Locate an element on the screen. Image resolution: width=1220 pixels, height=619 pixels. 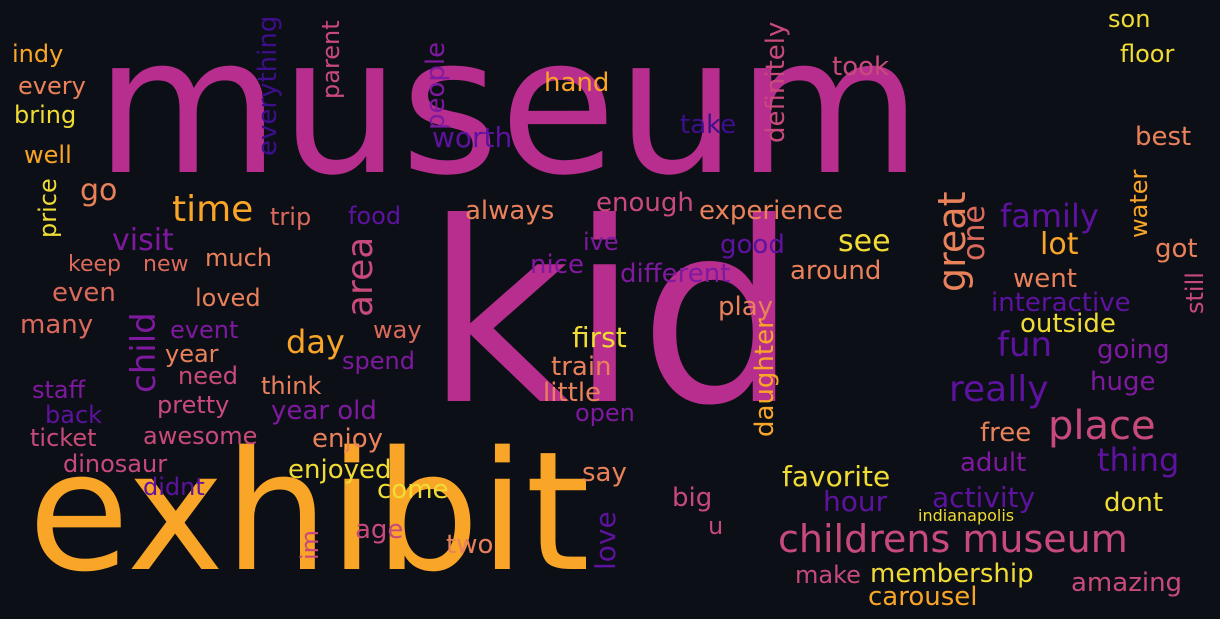
word-back: back is located at coordinates (74, 415).